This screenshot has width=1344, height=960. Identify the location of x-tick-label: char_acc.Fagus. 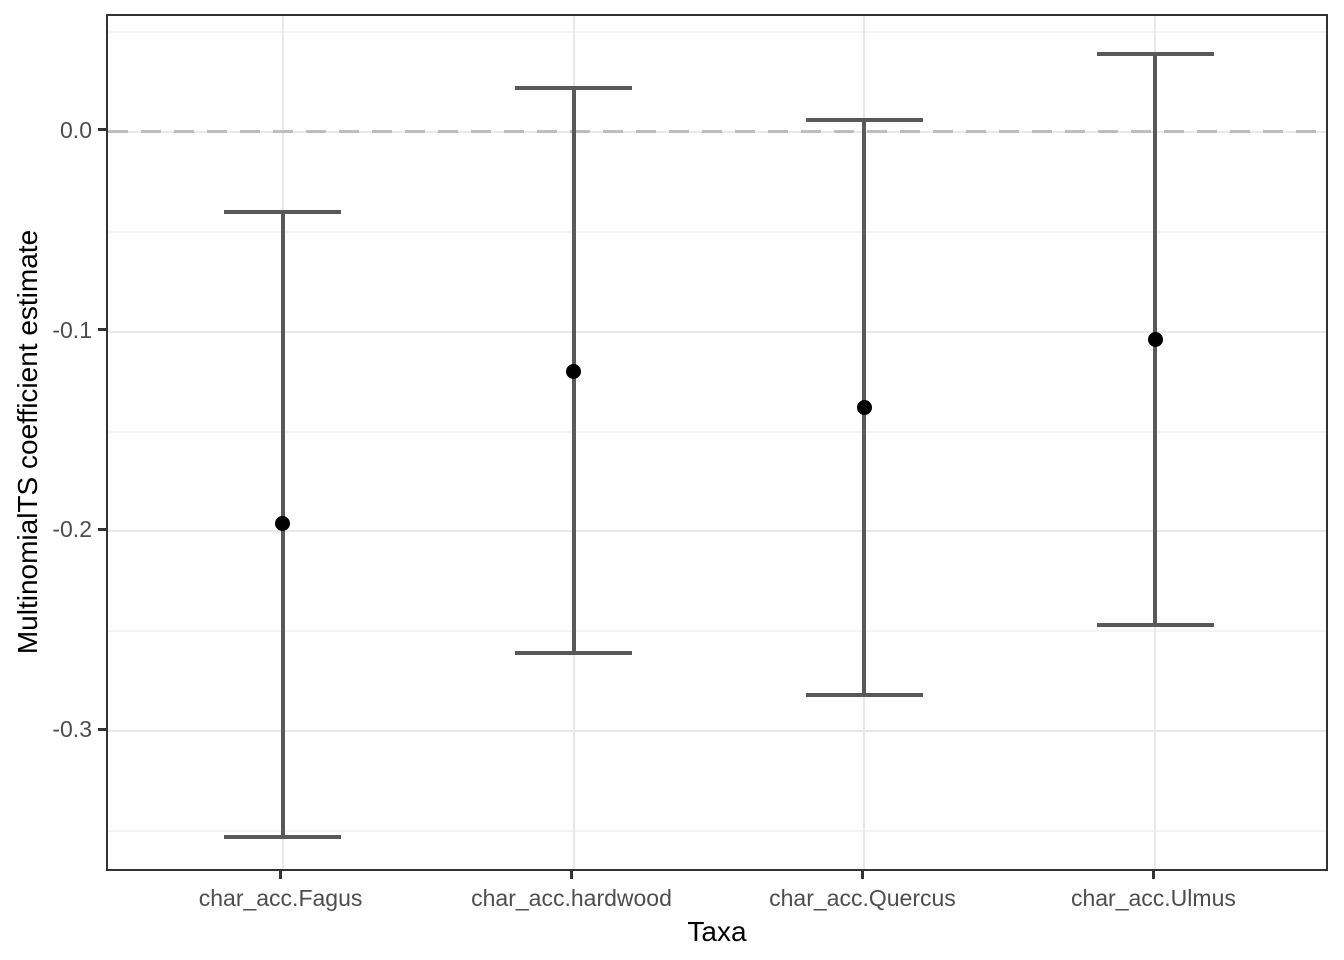
(280, 898).